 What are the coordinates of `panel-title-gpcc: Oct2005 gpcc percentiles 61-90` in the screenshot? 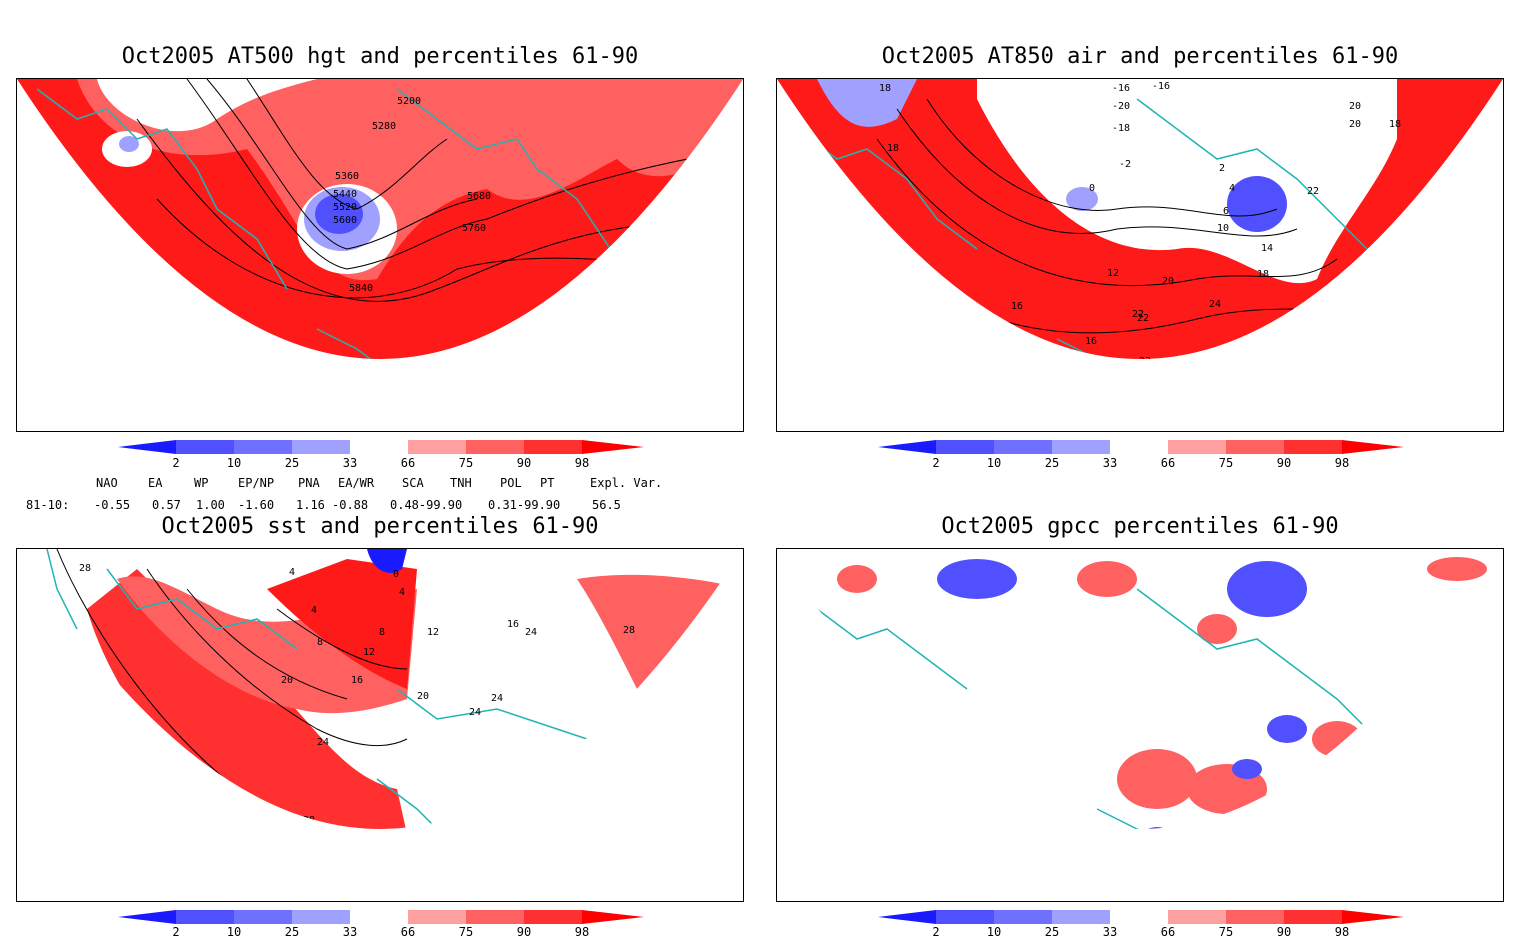 It's located at (1140, 526).